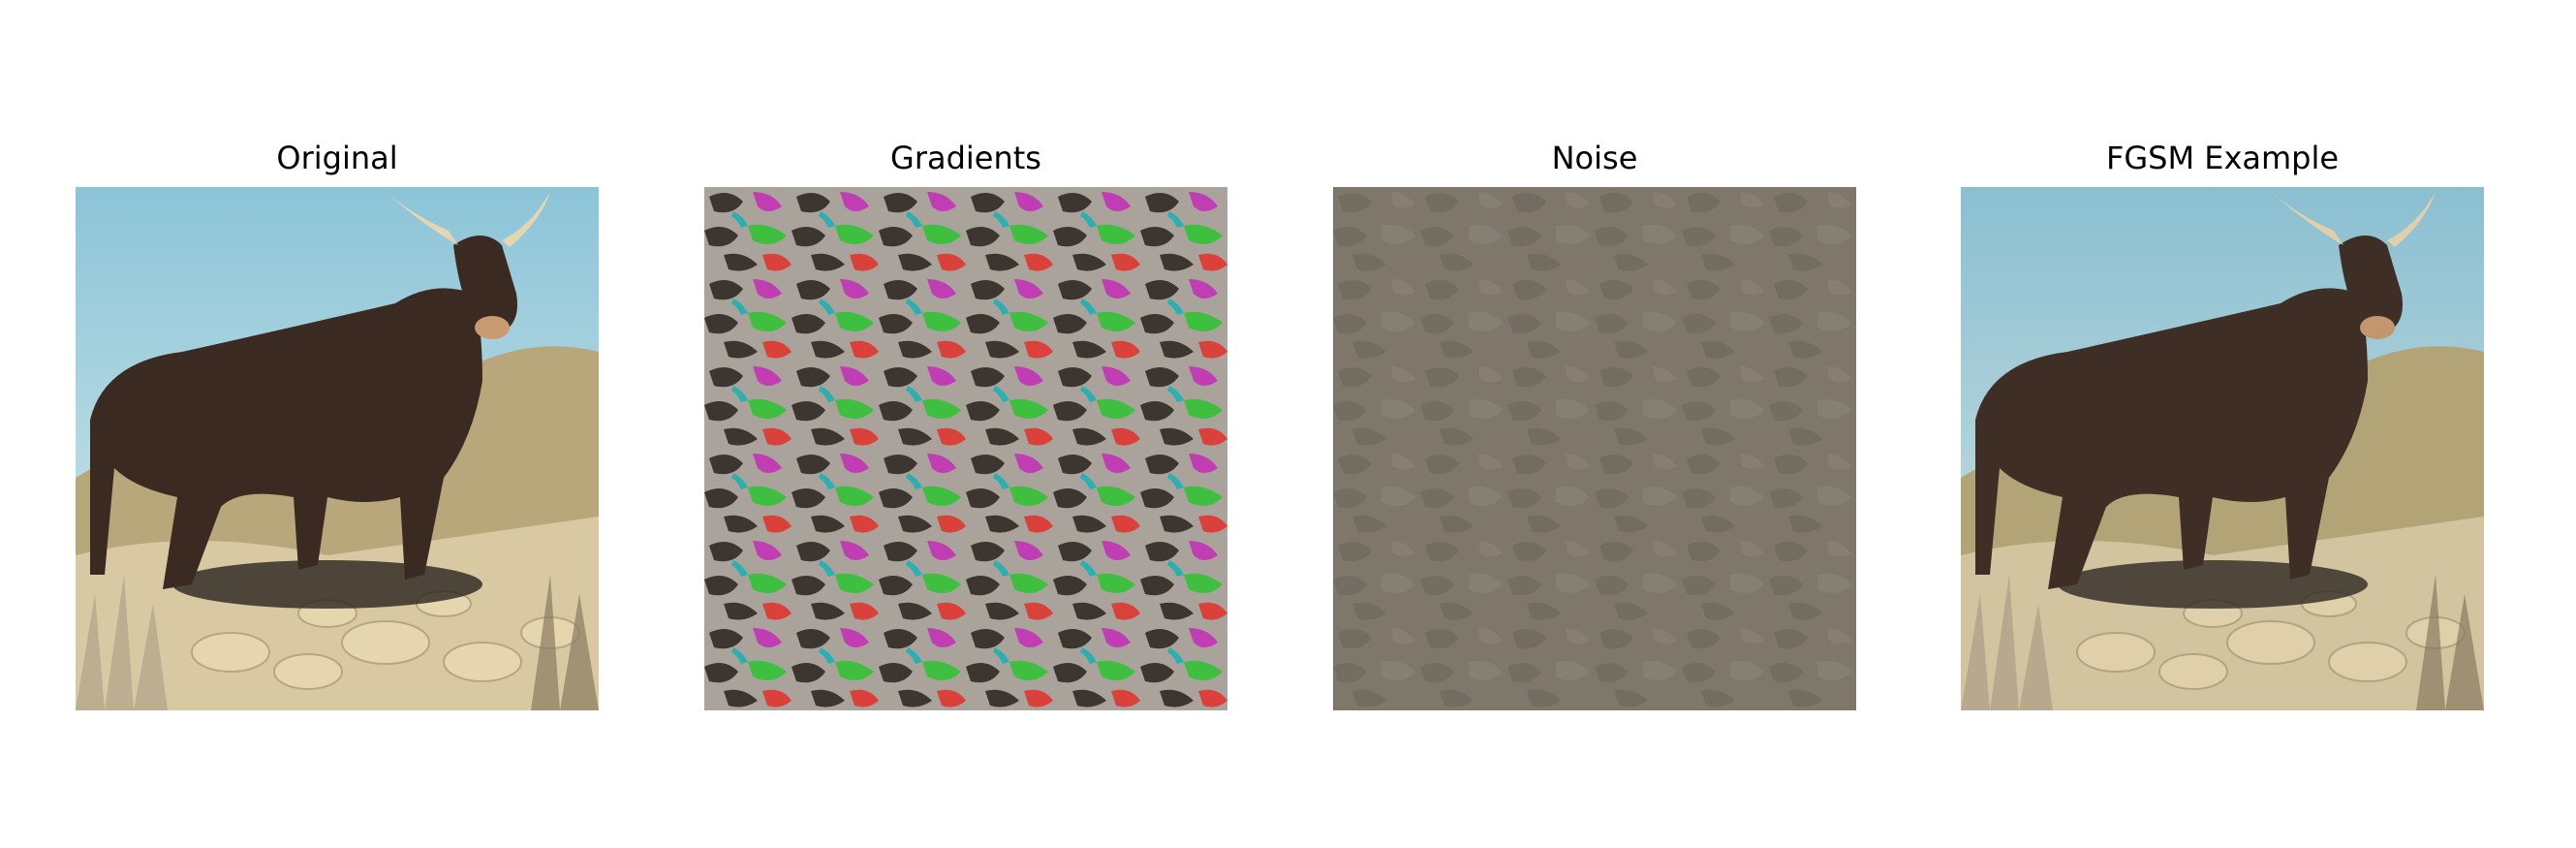 Image resolution: width=2576 pixels, height=848 pixels. I want to click on panel-title: Original, so click(337, 158).